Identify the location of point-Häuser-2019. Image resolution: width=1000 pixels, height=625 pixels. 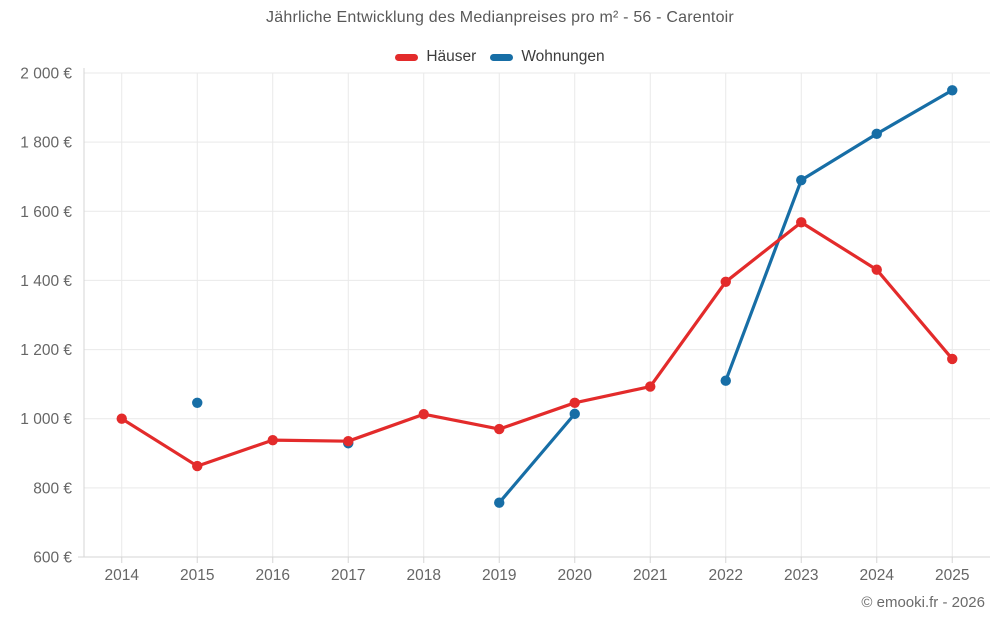
(499, 429).